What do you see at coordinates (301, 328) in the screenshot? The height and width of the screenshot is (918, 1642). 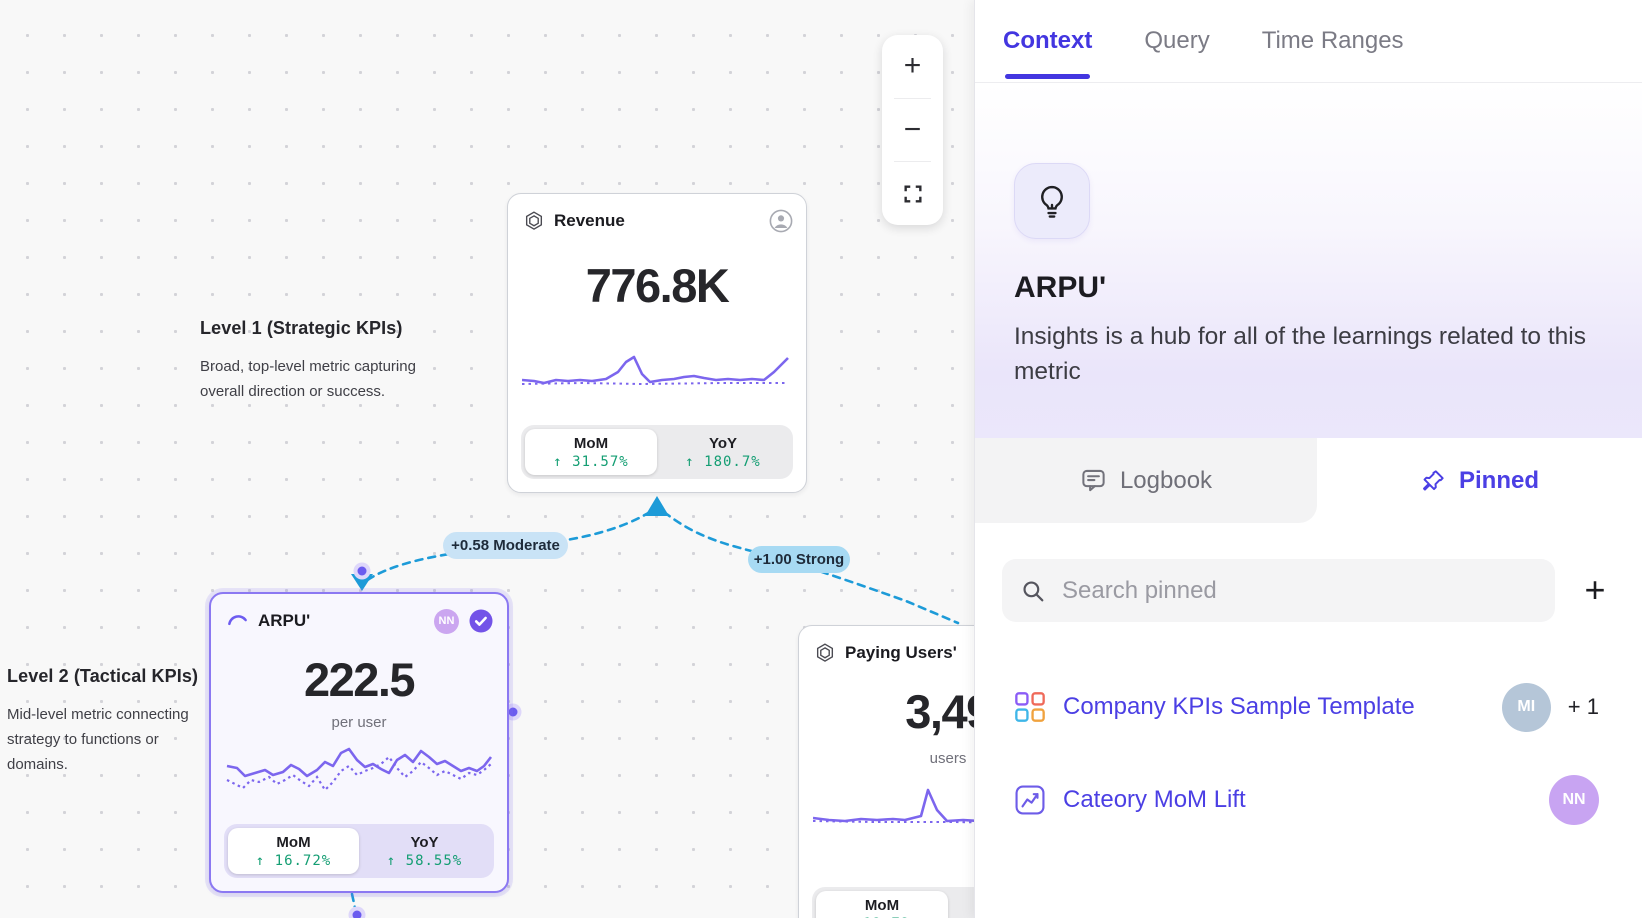 I see `level-1-title: Level 1 (Strategic KPIs)` at bounding box center [301, 328].